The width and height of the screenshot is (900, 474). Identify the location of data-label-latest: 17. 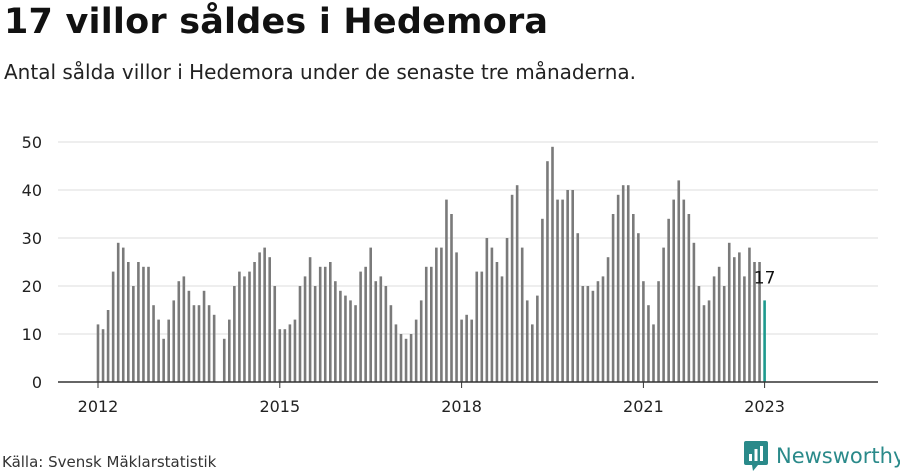
(765, 278).